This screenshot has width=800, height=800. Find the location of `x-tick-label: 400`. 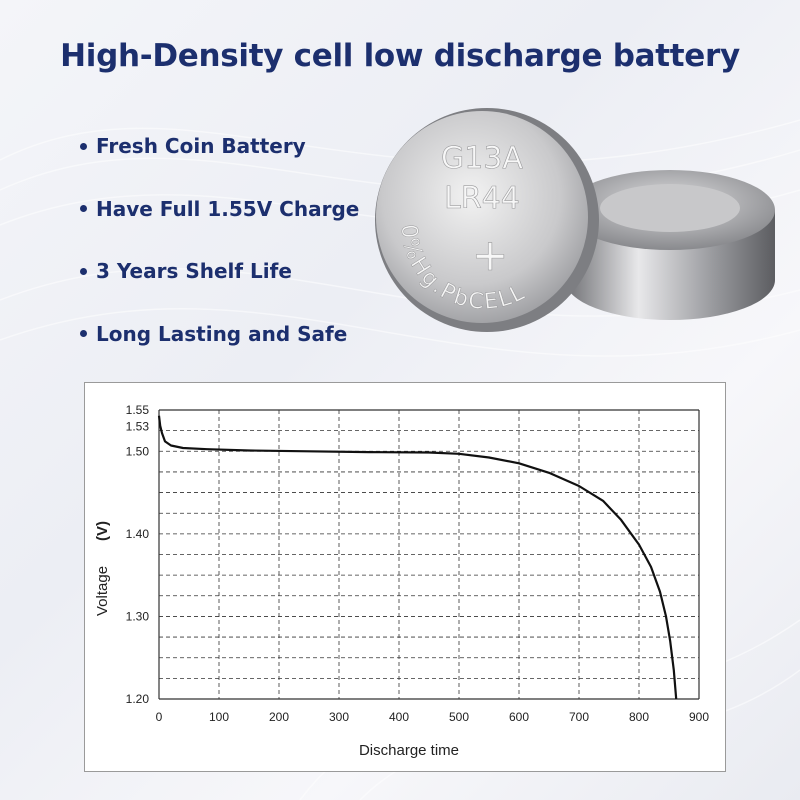

x-tick-label: 400 is located at coordinates (399, 717).